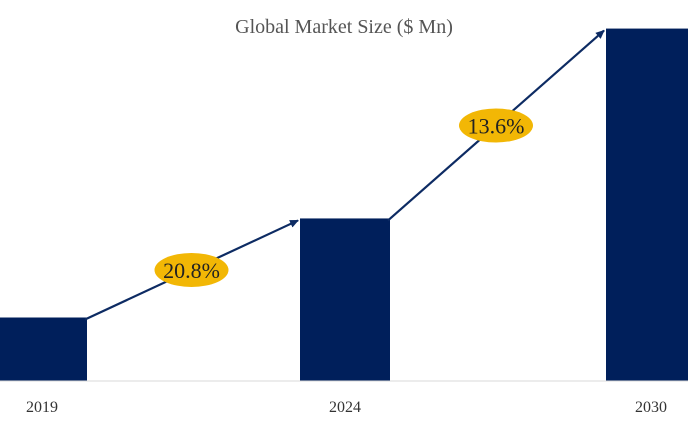 This screenshot has height=424, width=688. What do you see at coordinates (43, 349) in the screenshot?
I see `bar-2019` at bounding box center [43, 349].